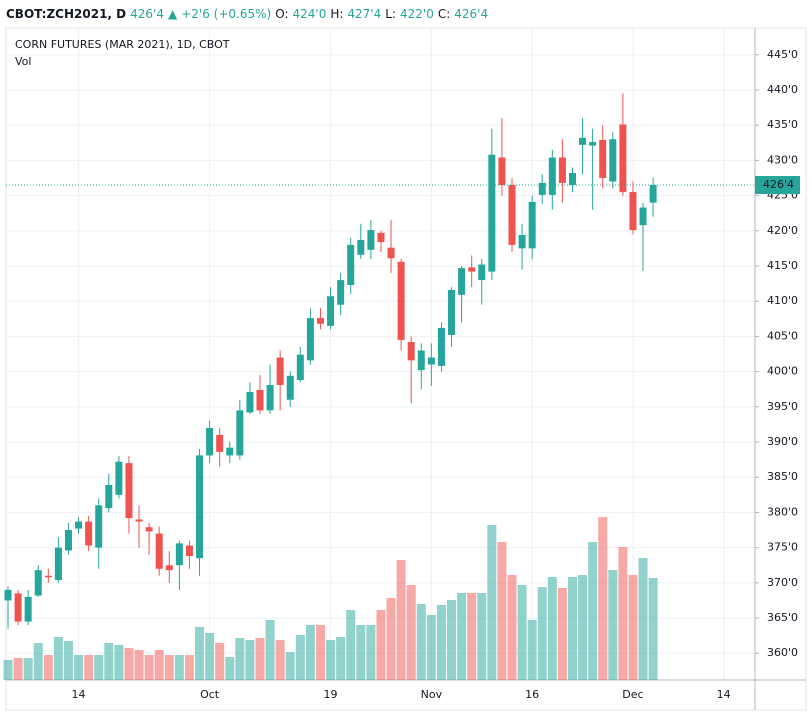  Describe the element at coordinates (532, 694) in the screenshot. I see `x-tick-label: 16` at that location.